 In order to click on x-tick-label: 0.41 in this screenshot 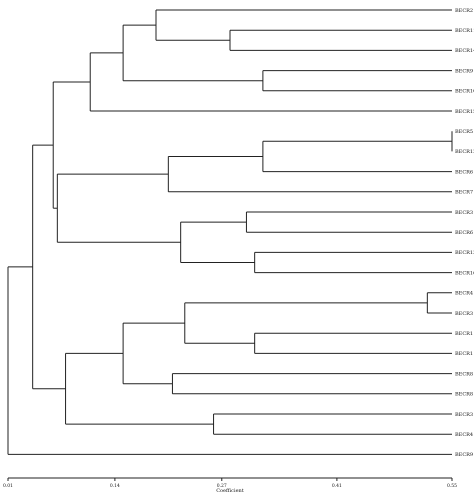, I will do `click(337, 486)`.